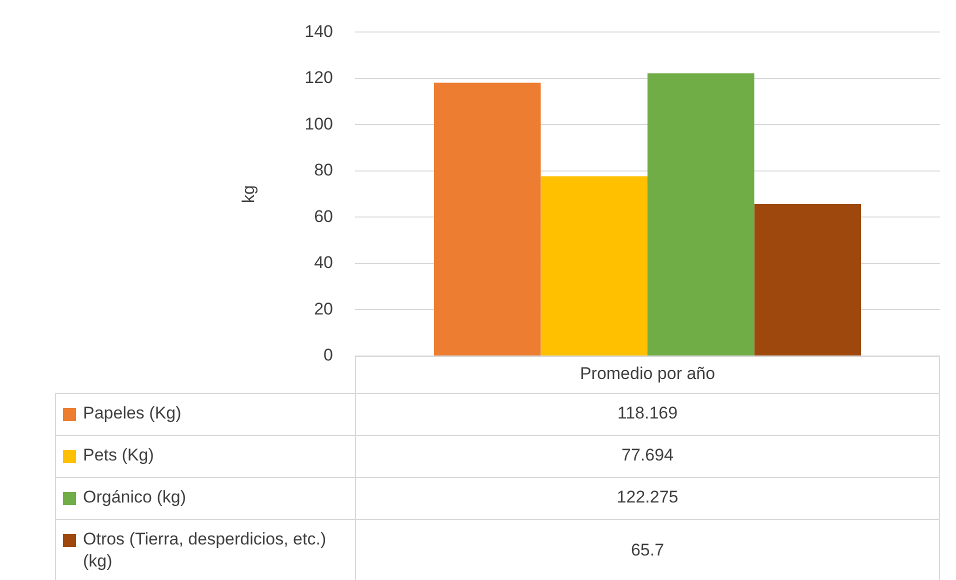 The image size is (956, 580). What do you see at coordinates (318, 78) in the screenshot?
I see `y-tick-label: 120` at bounding box center [318, 78].